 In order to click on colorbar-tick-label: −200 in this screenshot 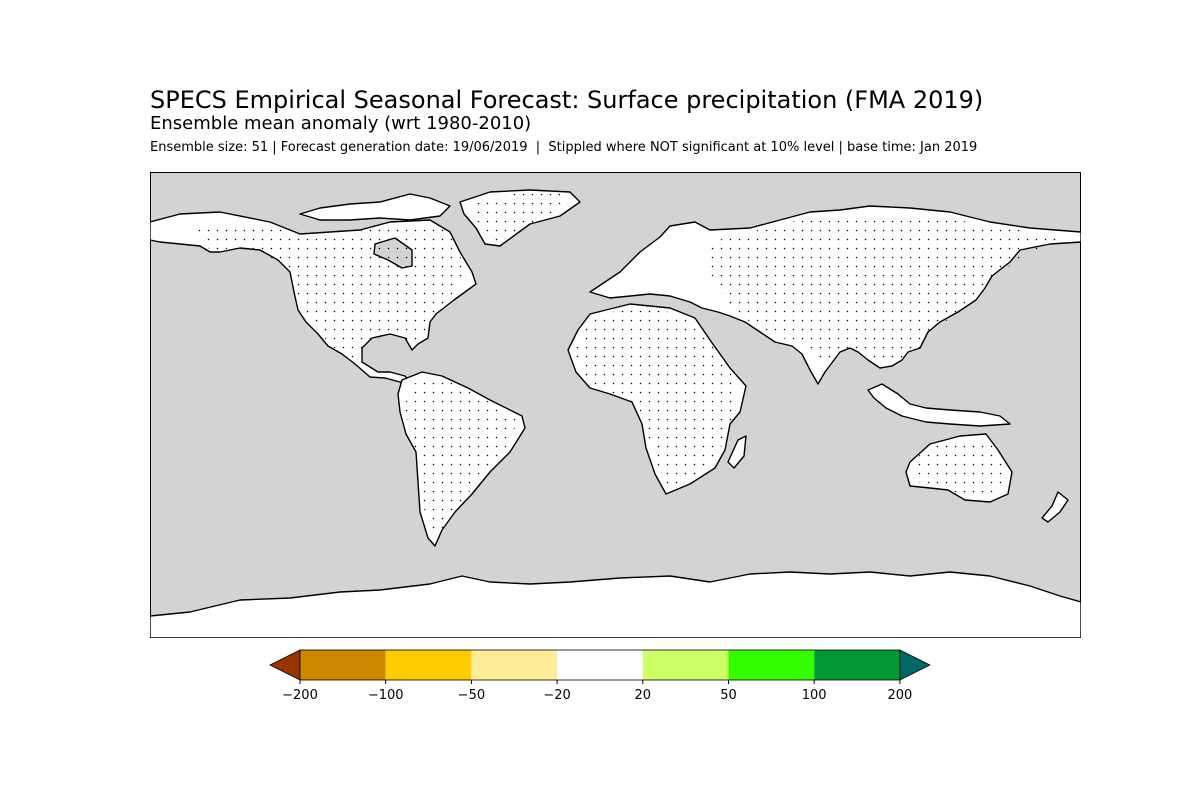, I will do `click(300, 695)`.